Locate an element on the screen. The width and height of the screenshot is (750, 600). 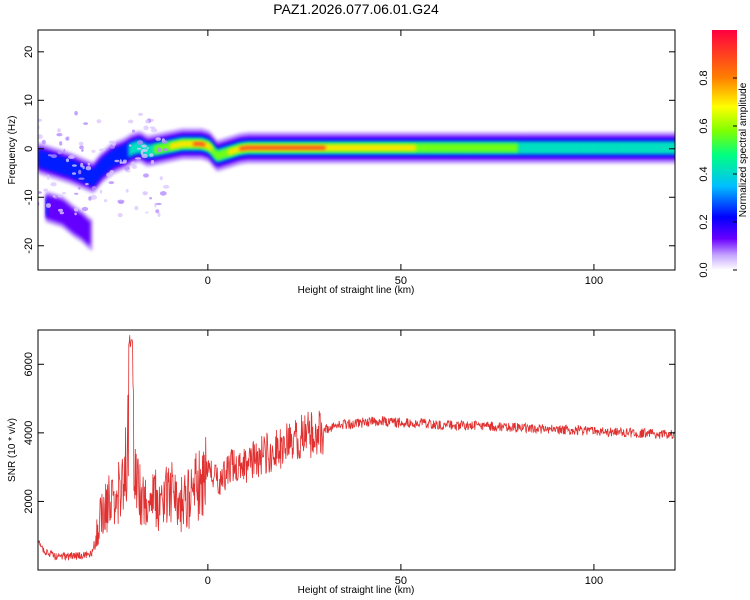
colorbar-tick-label: 0.8 is located at coordinates (704, 77).